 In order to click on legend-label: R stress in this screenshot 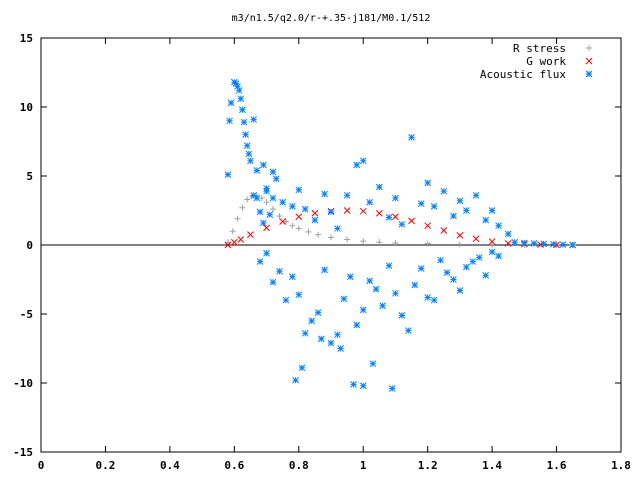, I will do `click(539, 48)`.